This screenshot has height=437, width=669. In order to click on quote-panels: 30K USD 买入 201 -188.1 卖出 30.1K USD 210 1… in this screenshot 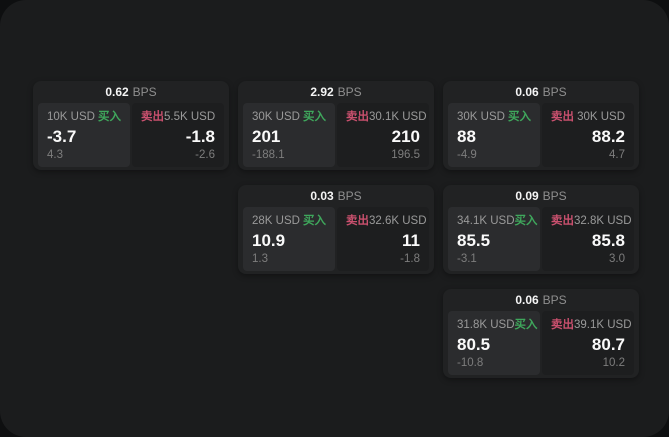, I will do `click(336, 135)`.